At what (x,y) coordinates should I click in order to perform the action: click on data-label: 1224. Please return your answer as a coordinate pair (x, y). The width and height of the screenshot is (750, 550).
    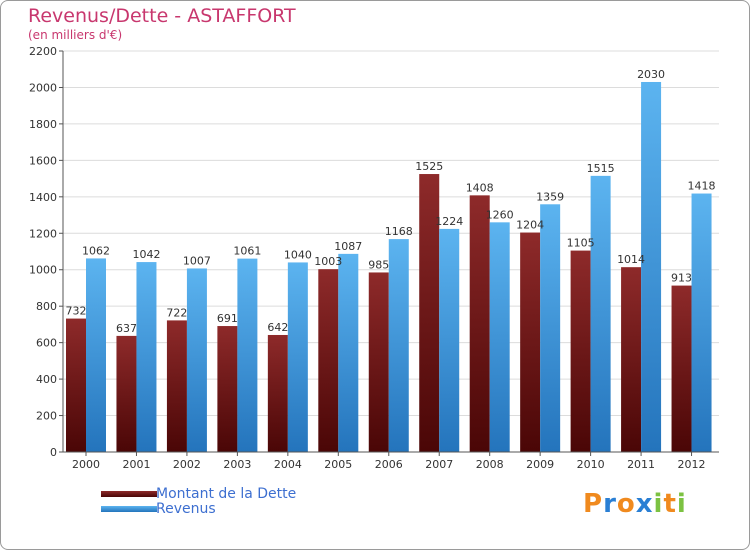
    Looking at the image, I should click on (449, 221).